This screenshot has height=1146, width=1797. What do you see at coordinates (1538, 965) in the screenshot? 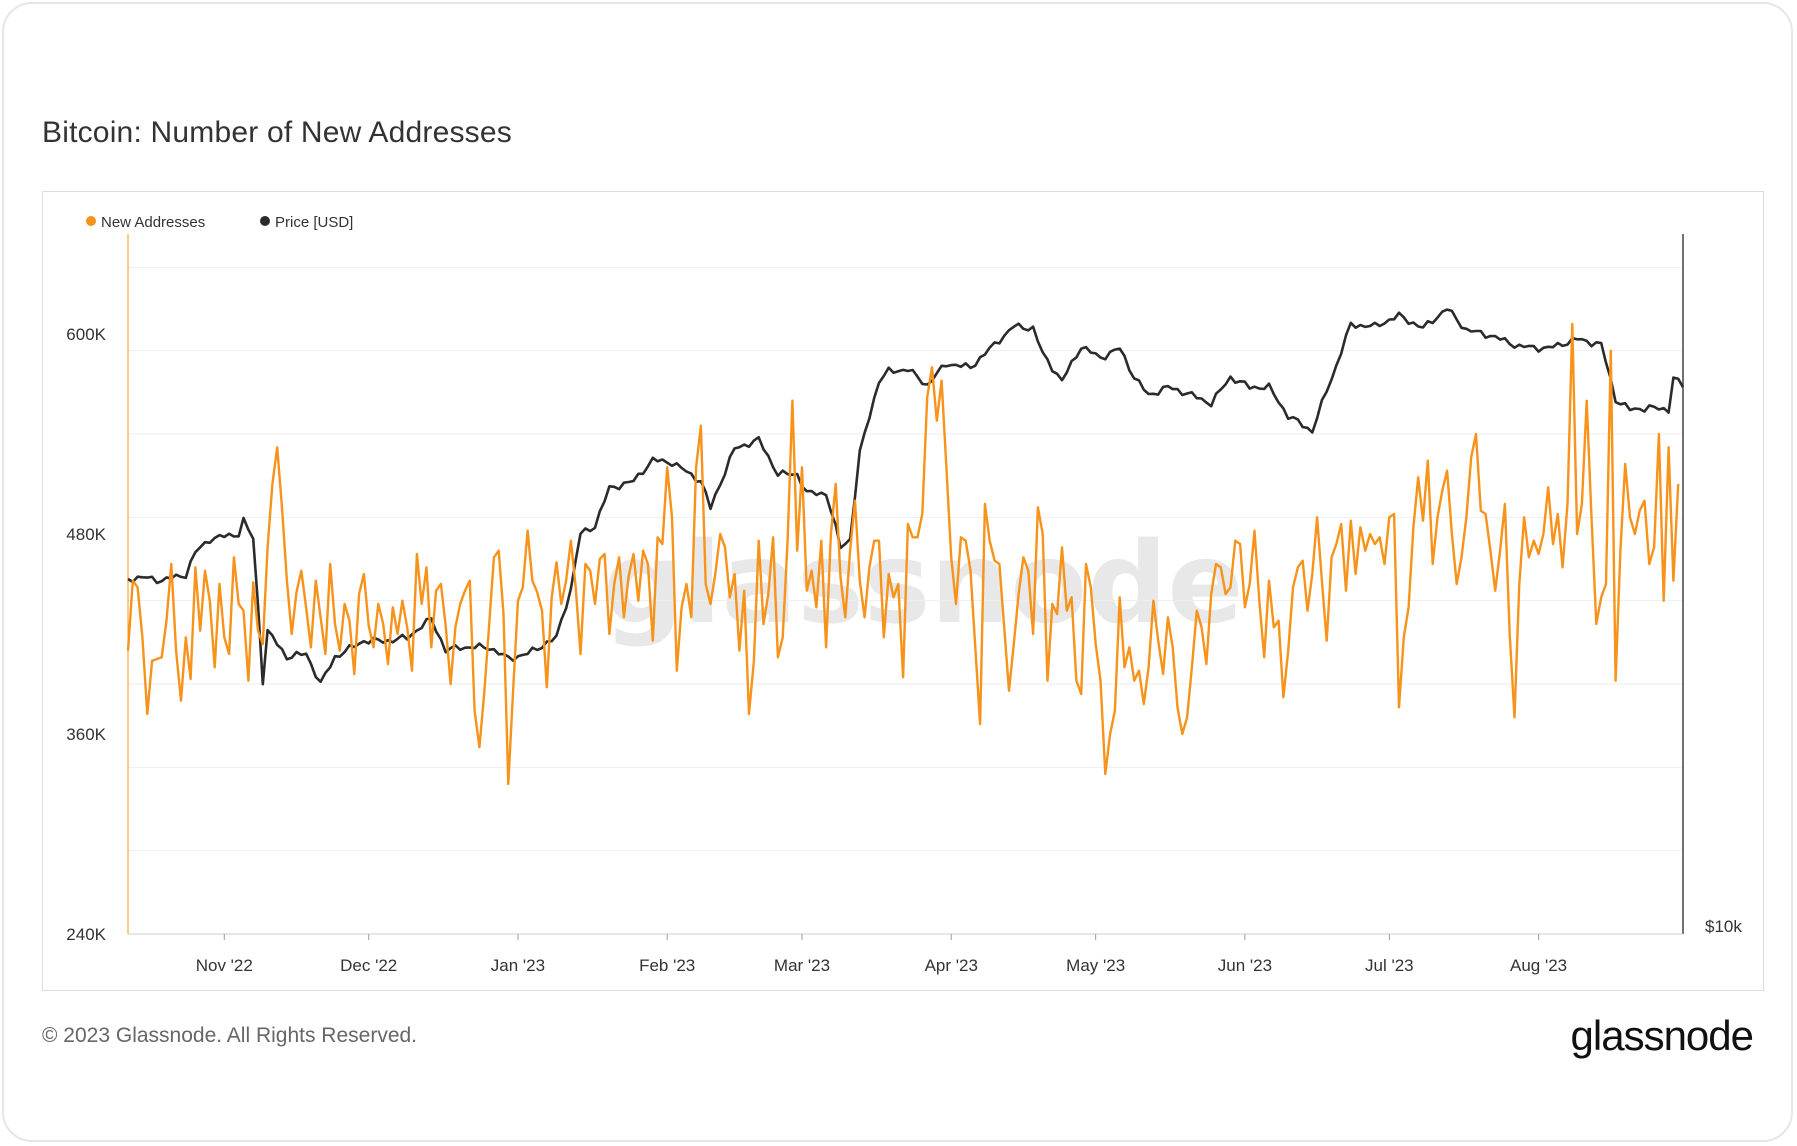
I see `x-tick-label: Aug '23` at bounding box center [1538, 965].